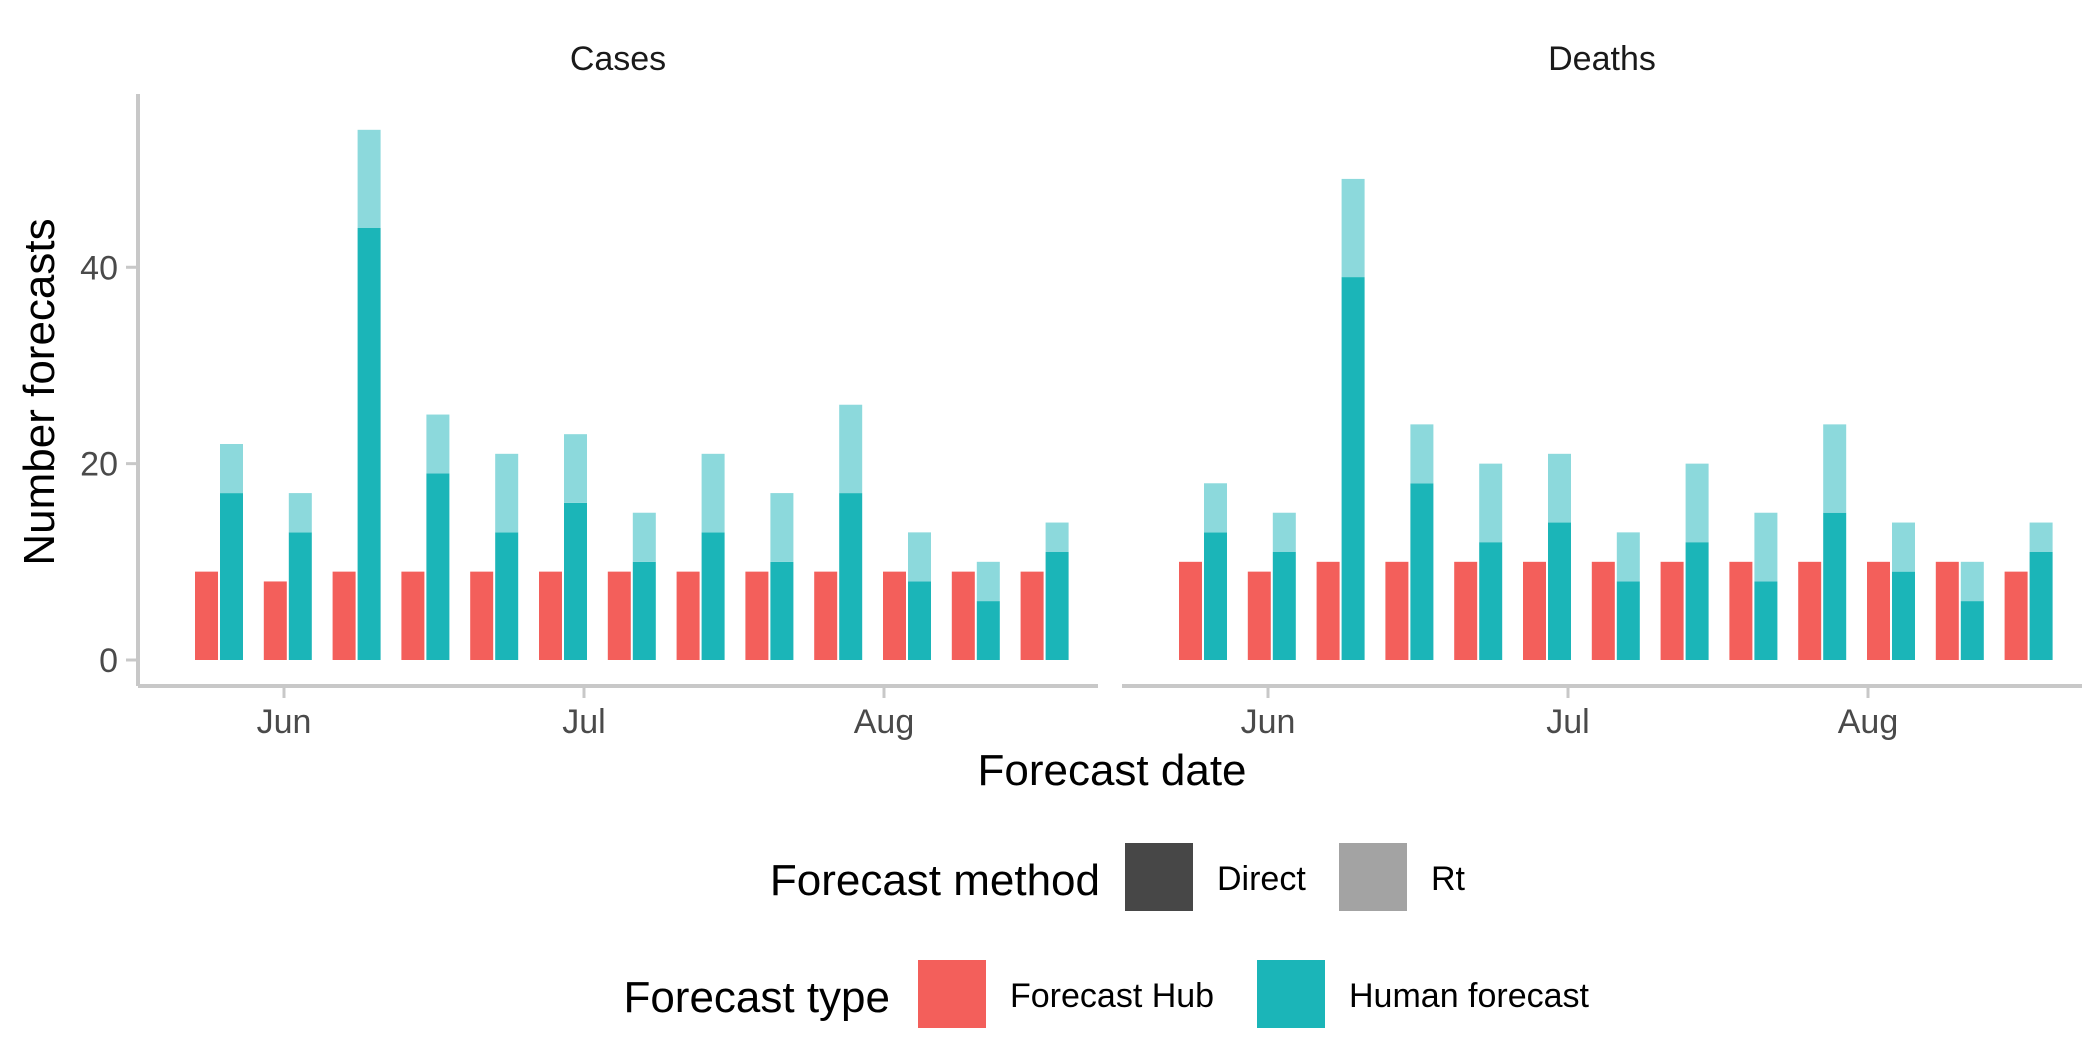  Describe the element at coordinates (1448, 879) in the screenshot. I see `legend-label-rt: Rt` at that location.